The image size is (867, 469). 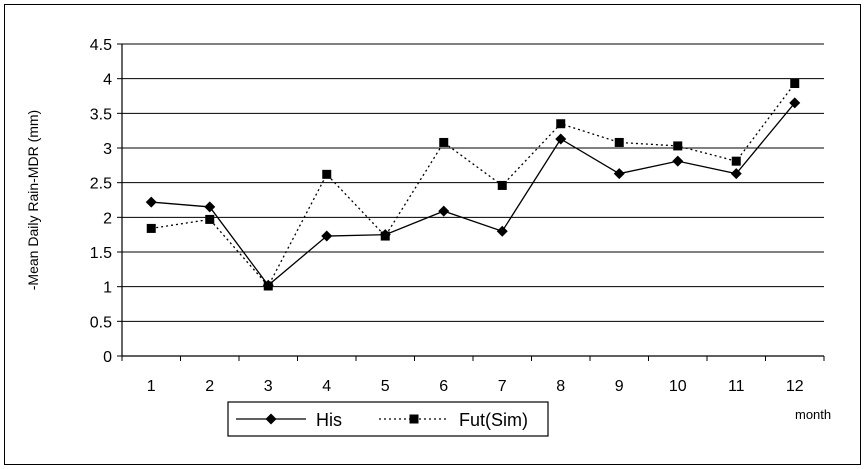 I want to click on legend-label: His, so click(x=329, y=420).